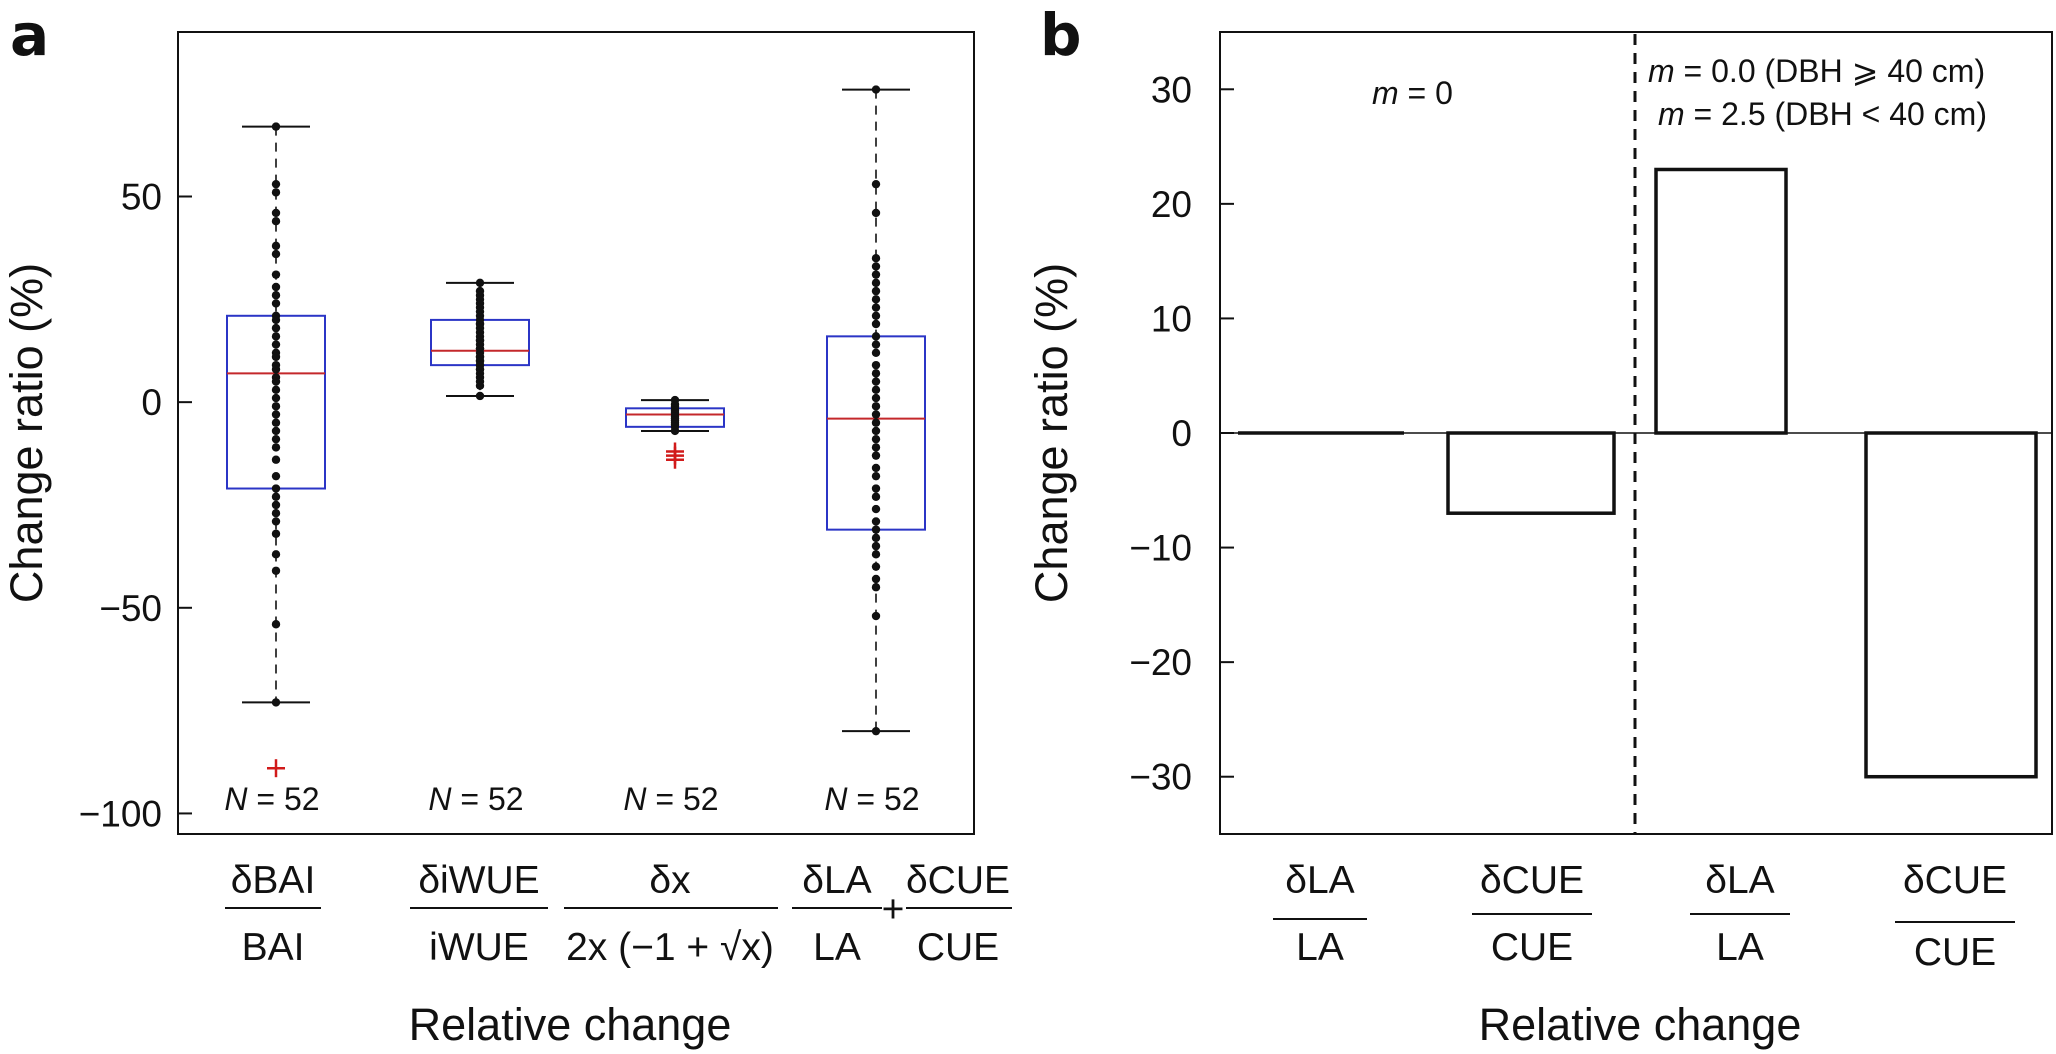 The height and width of the screenshot is (1054, 2056). I want to click on panel-a-category-2: δiWUE iWUE, so click(479, 914).